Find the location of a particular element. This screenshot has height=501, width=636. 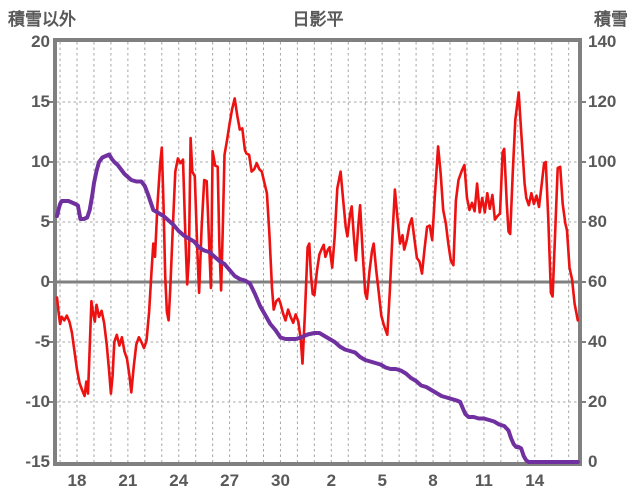

right-axis-label-140: 140 is located at coordinates (602, 41).